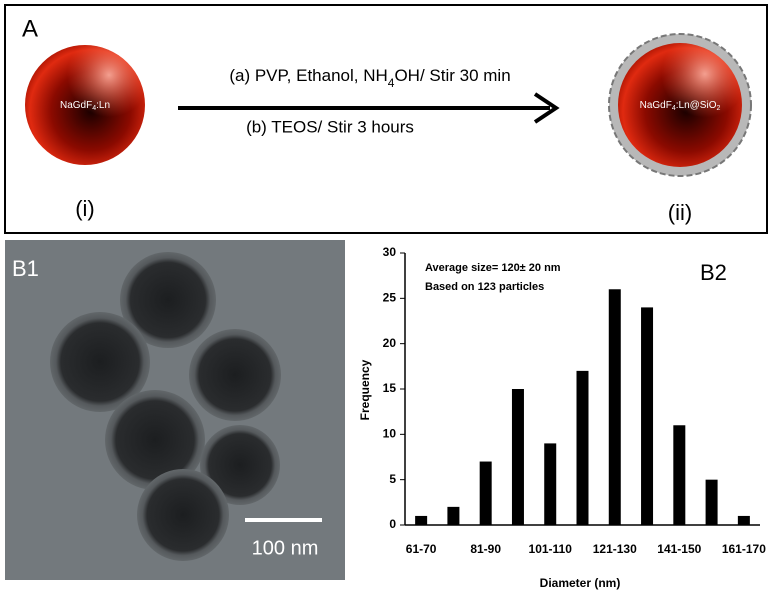 The image size is (773, 595). I want to click on panel-label: B2, so click(713, 272).